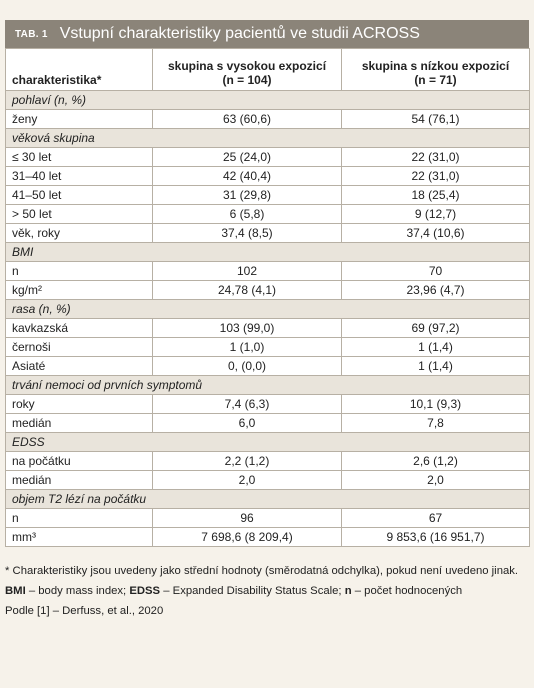 The height and width of the screenshot is (688, 534). I want to click on table-row: kavkazská 103 (99,0) 69 (97,2), so click(267, 328).